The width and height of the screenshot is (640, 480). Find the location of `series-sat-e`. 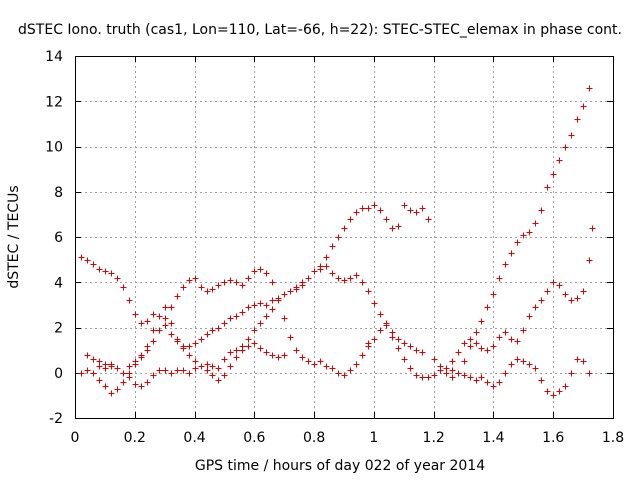

series-sat-e is located at coordinates (479, 360).